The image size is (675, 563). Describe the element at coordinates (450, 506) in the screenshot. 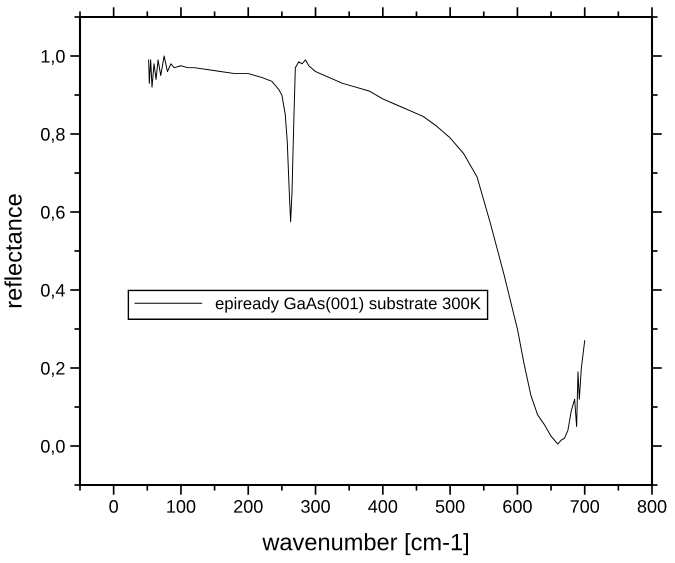

I see `x-tick-label: 500` at that location.